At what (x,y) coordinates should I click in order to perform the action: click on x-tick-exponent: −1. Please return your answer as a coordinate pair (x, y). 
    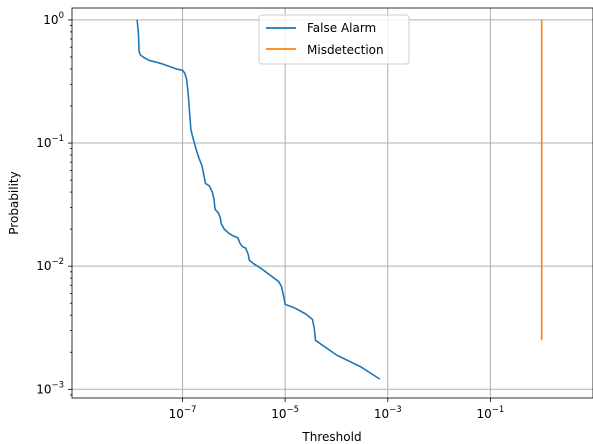
    Looking at the image, I should click on (498, 410).